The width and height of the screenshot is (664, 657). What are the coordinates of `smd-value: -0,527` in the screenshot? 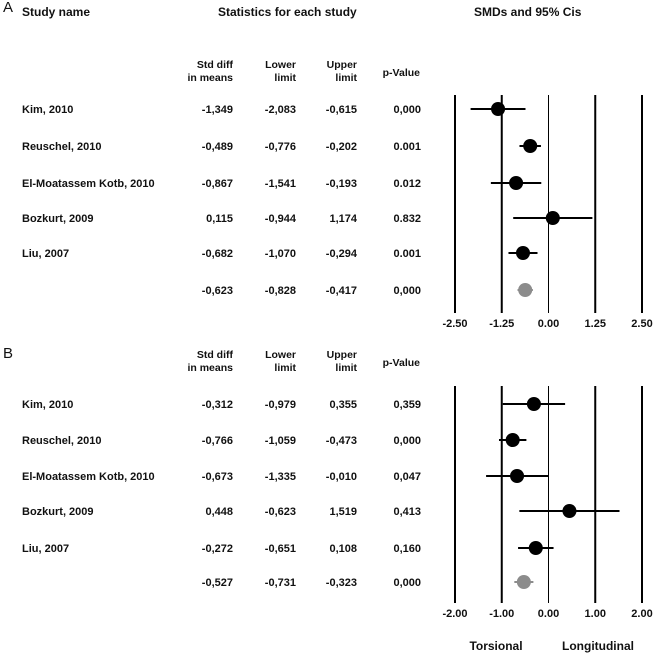 It's located at (217, 583).